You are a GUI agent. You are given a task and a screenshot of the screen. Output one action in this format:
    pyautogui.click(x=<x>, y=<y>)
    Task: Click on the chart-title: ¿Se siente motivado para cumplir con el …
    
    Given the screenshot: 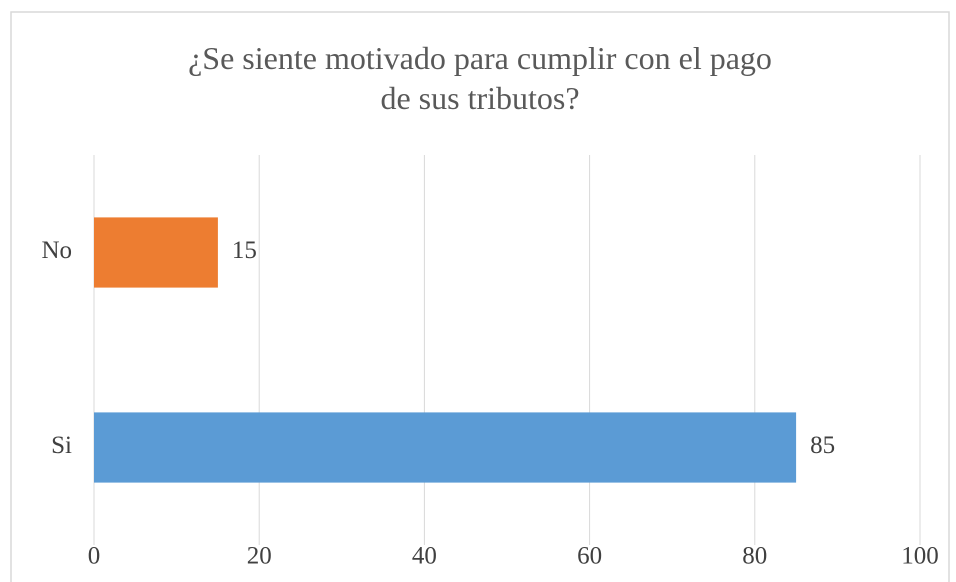 What is the action you would take?
    pyautogui.click(x=480, y=78)
    